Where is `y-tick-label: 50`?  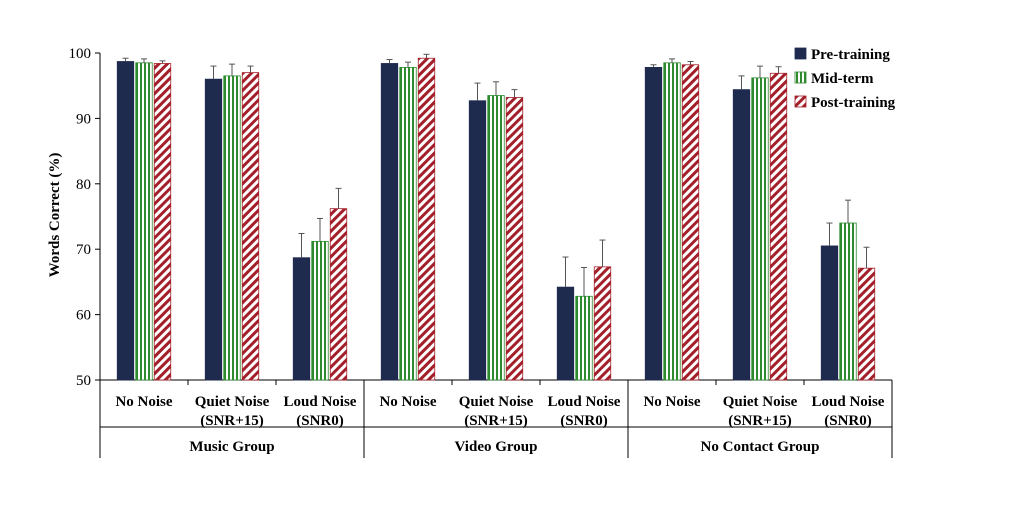 y-tick-label: 50 is located at coordinates (83, 381).